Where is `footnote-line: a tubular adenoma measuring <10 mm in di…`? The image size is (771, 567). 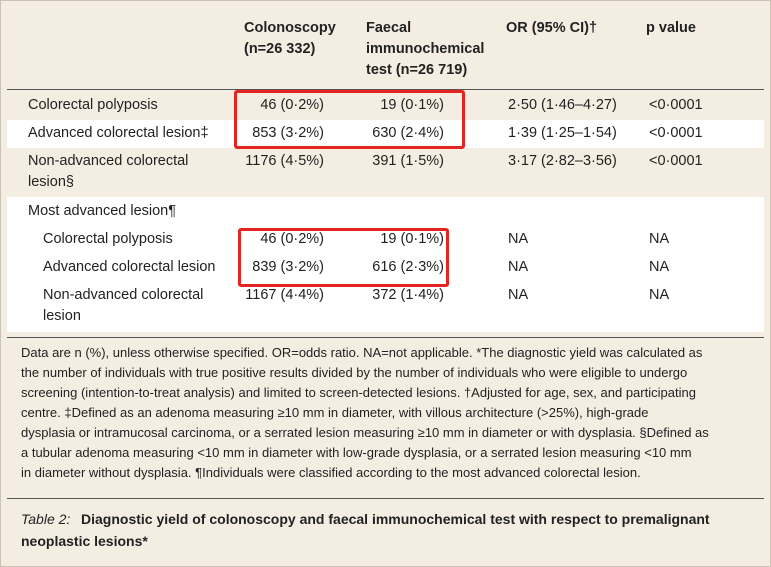
footnote-line: a tubular adenoma measuring <10 mm in di… is located at coordinates (356, 452).